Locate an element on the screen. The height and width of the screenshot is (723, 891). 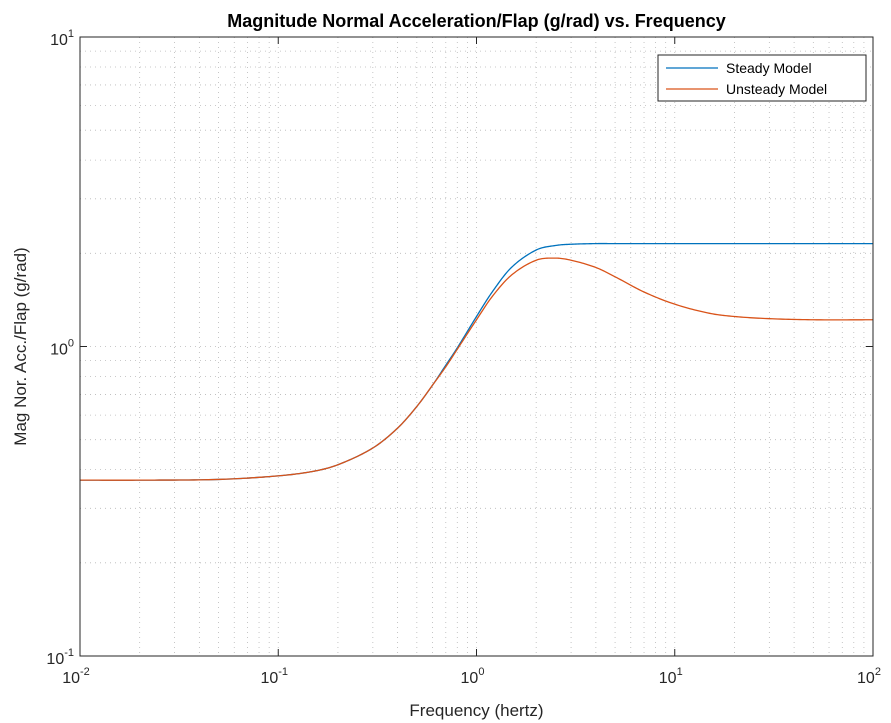
x-tick-label: 10² is located at coordinates (869, 676).